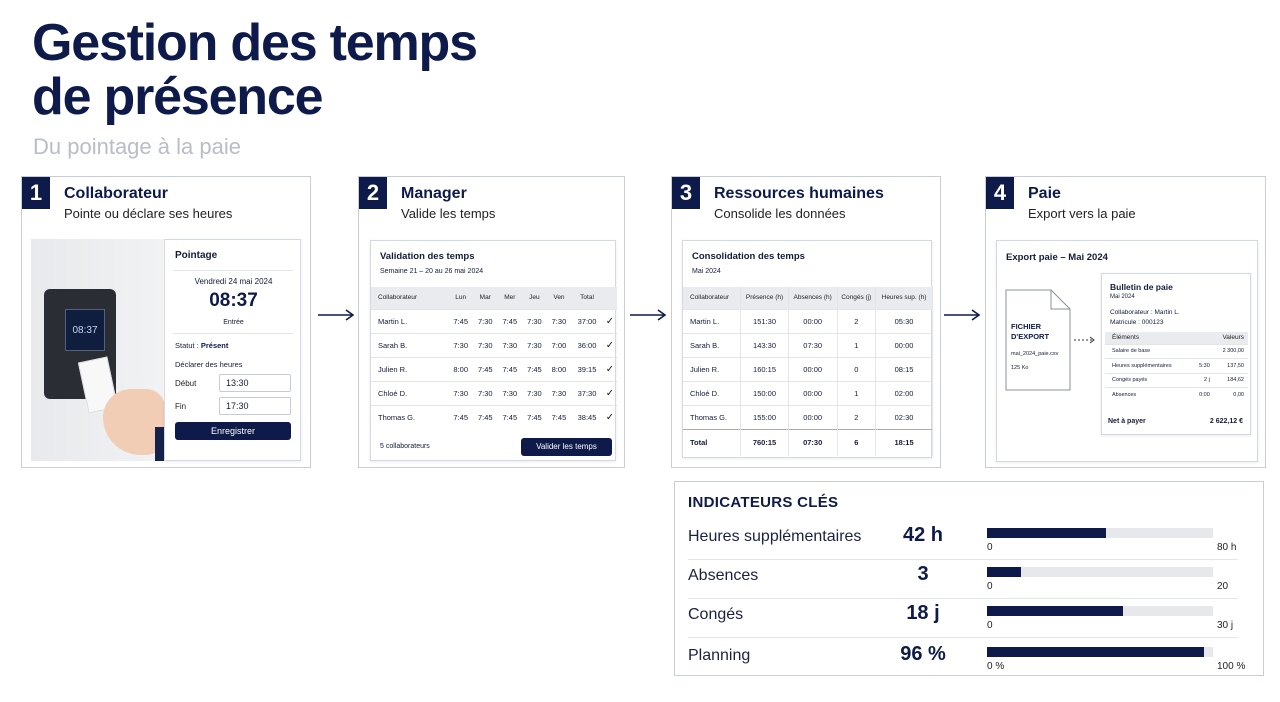 The image size is (1280, 702). What do you see at coordinates (432, 271) in the screenshot?
I see `validation-period: Semaine 21 – 20 au 26 mai 2024` at bounding box center [432, 271].